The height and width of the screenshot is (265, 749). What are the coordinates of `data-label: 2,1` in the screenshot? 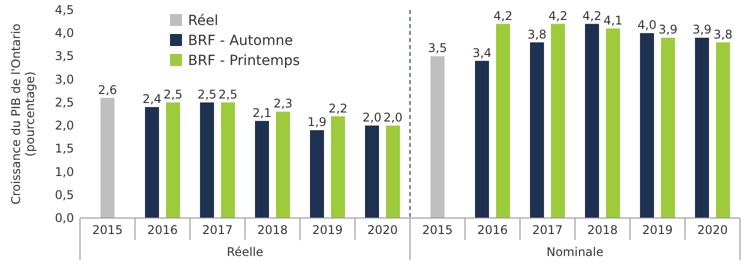 It's located at (262, 113).